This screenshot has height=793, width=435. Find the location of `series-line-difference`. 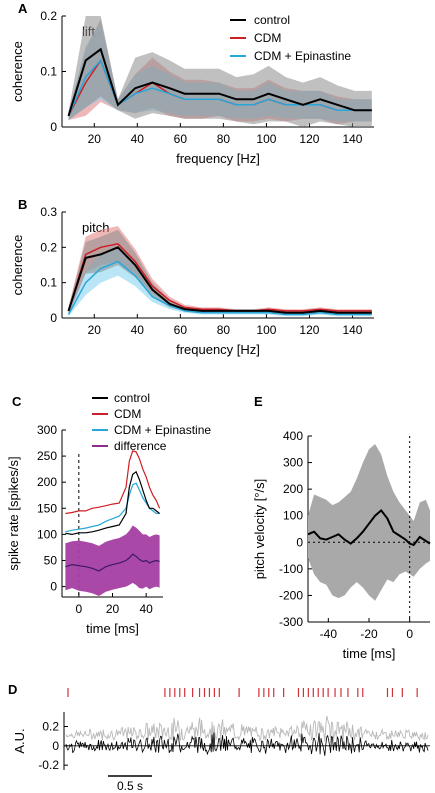

series-line-difference is located at coordinates (112, 562).